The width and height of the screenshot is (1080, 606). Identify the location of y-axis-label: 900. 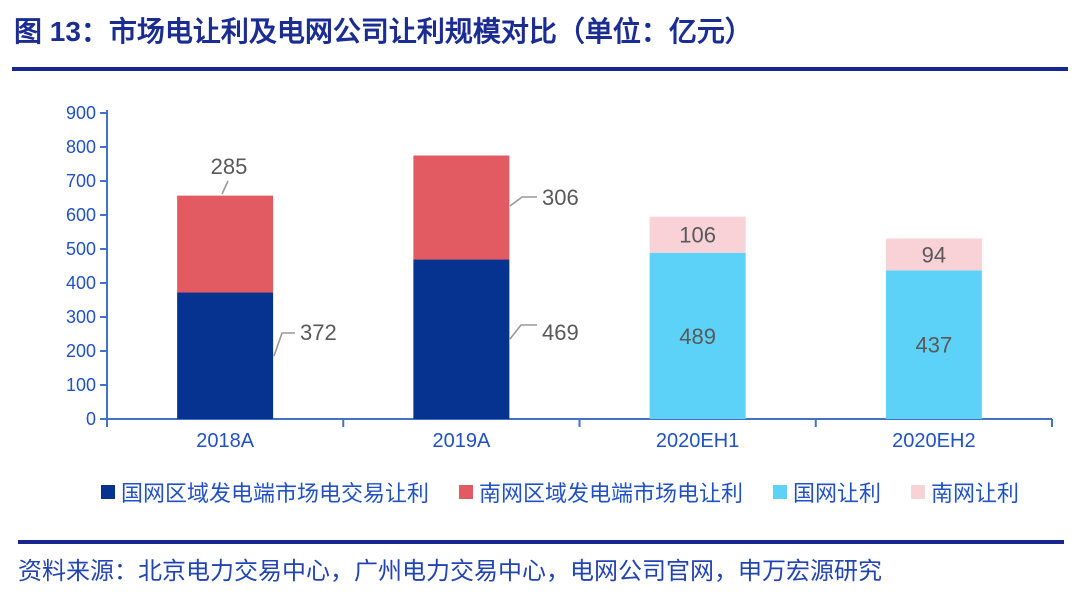
(81, 113).